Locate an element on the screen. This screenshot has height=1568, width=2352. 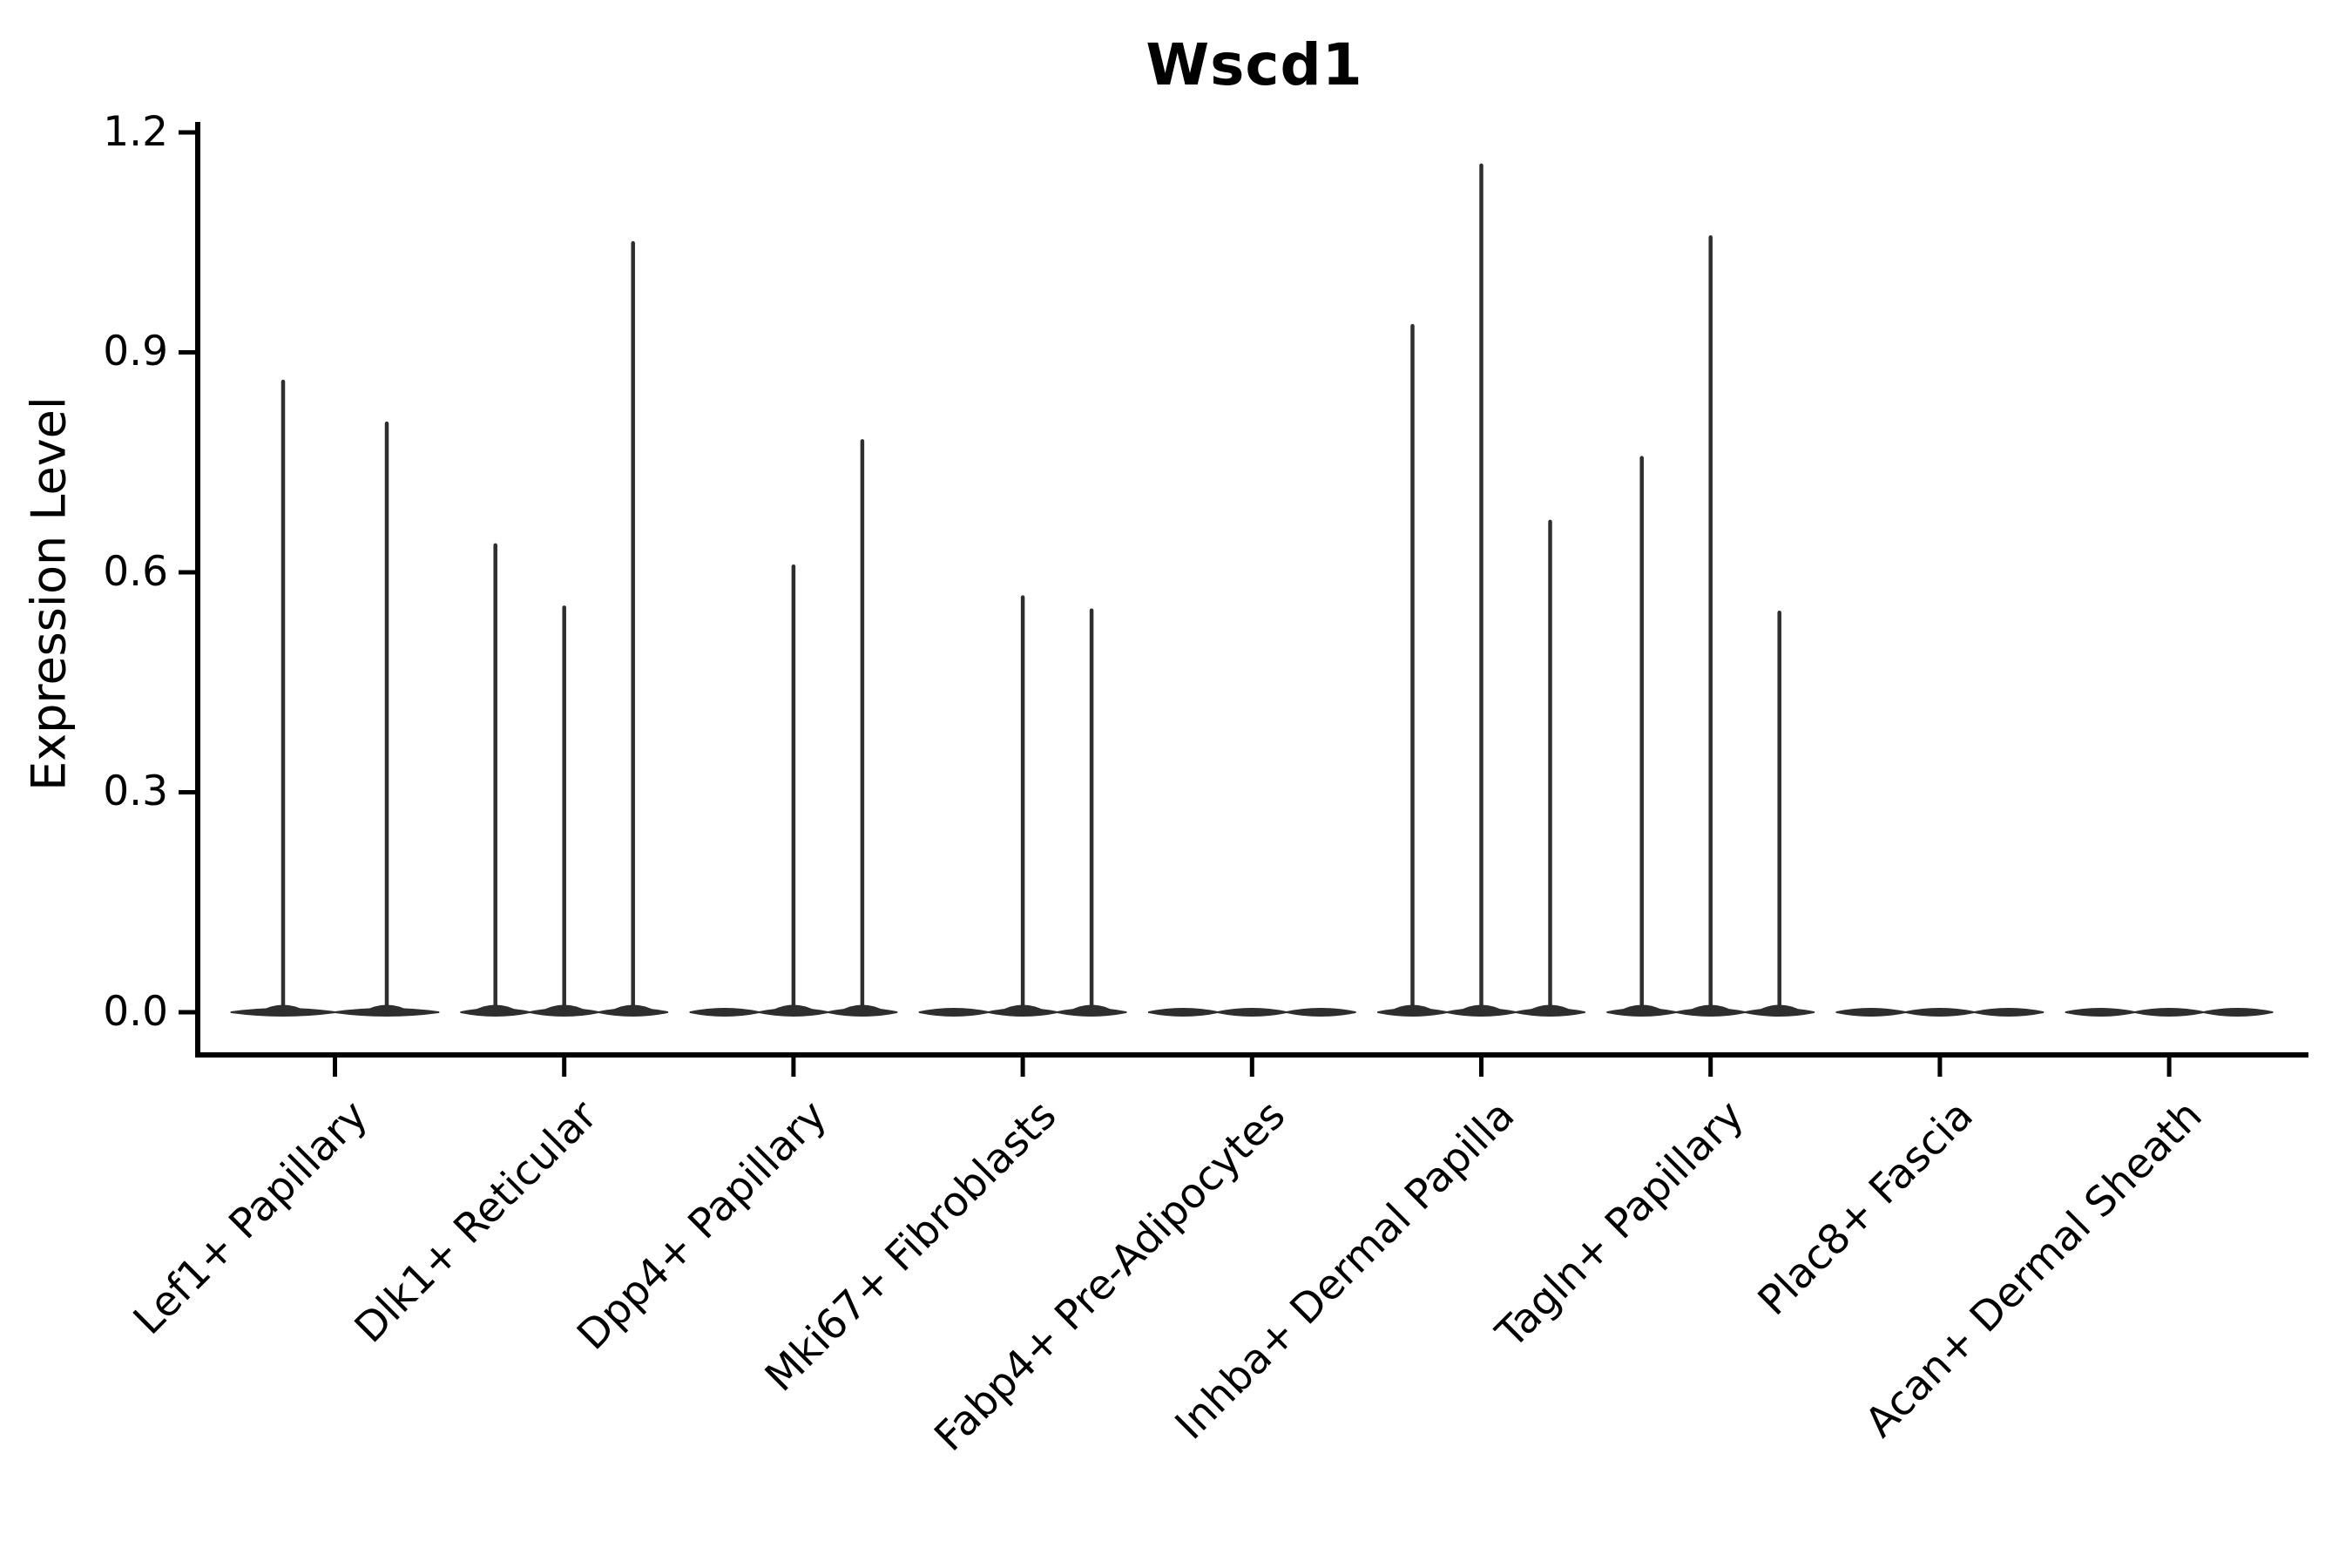
chart-title: Wscd1 is located at coordinates (1254, 64).